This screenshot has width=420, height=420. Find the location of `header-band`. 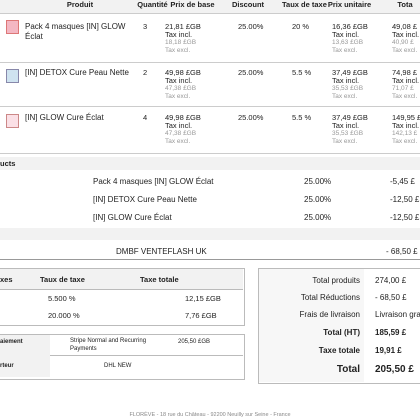

header-band is located at coordinates (210, 7).